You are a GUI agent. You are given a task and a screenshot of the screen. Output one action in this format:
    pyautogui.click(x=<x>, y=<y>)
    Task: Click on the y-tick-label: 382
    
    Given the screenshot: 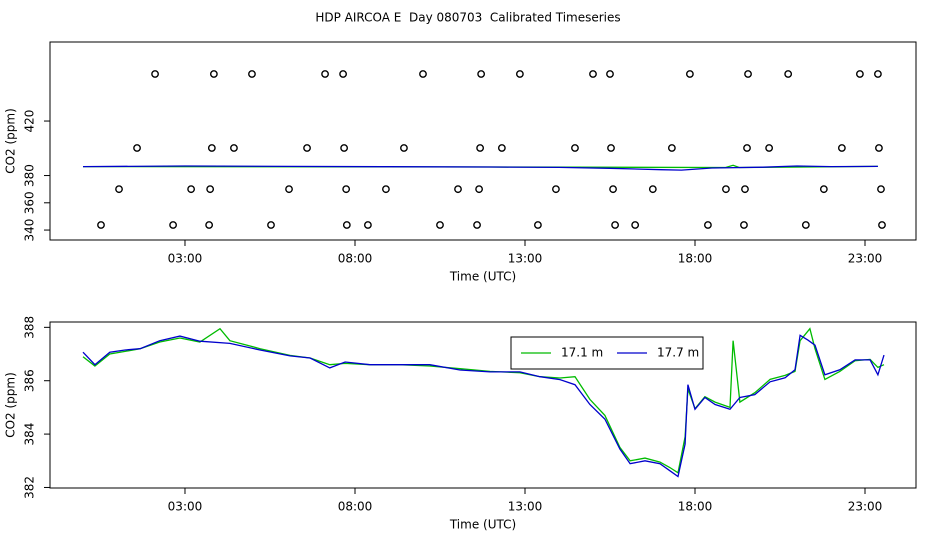 What is the action you would take?
    pyautogui.click(x=30, y=487)
    